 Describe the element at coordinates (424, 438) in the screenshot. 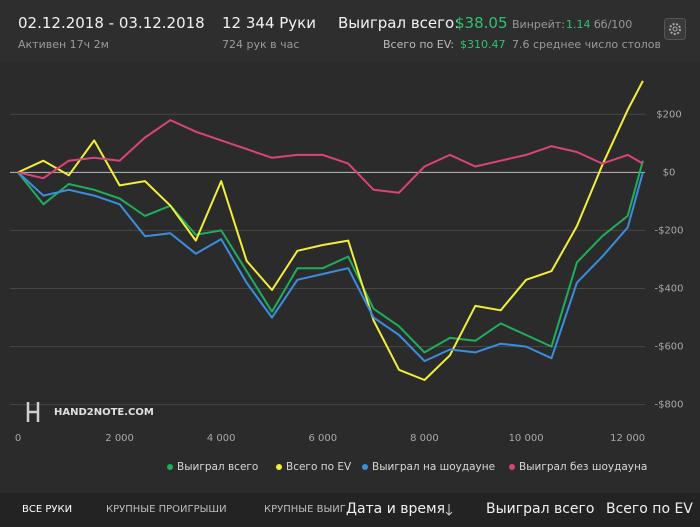

I see `x-tick-label: 8 000` at that location.